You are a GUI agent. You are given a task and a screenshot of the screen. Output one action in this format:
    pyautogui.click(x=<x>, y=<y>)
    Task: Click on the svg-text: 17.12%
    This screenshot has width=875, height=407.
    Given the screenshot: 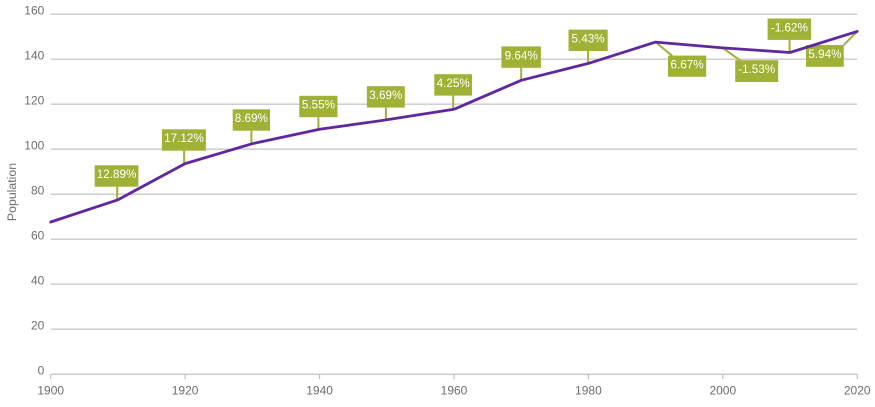 What is the action you would take?
    pyautogui.click(x=184, y=138)
    